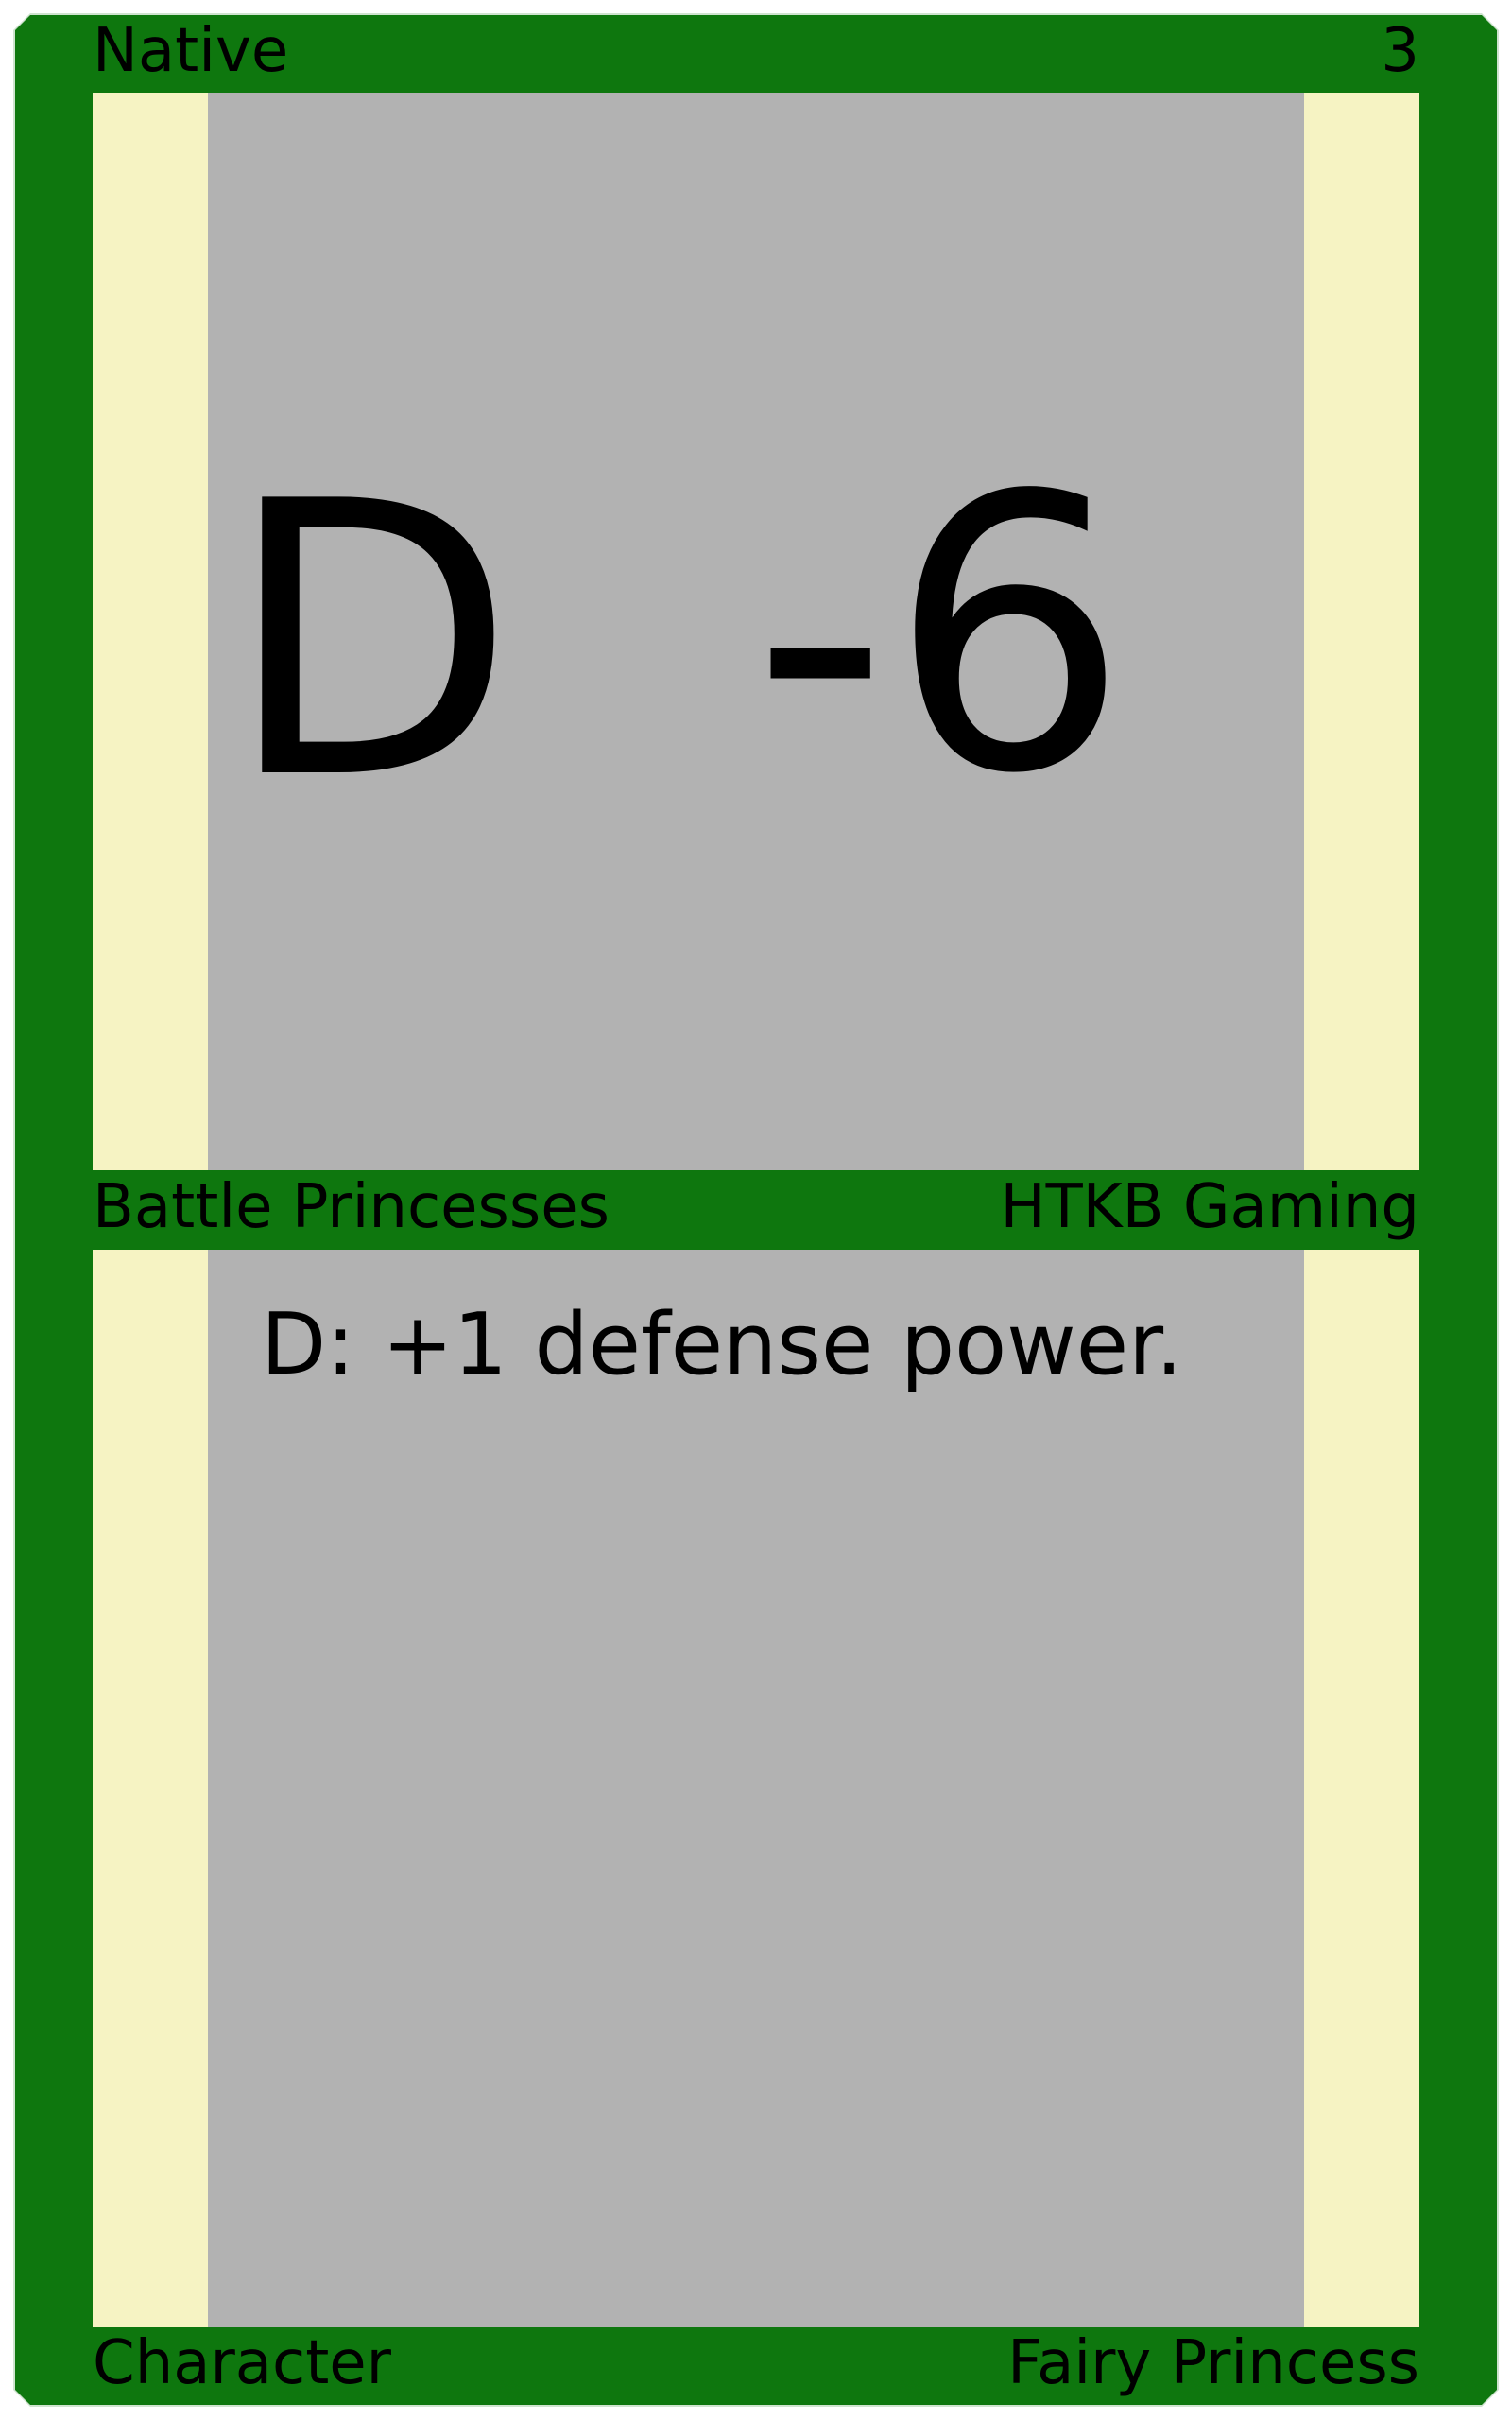  What do you see at coordinates (940, 636) in the screenshot?
I see `stat-value: -6` at bounding box center [940, 636].